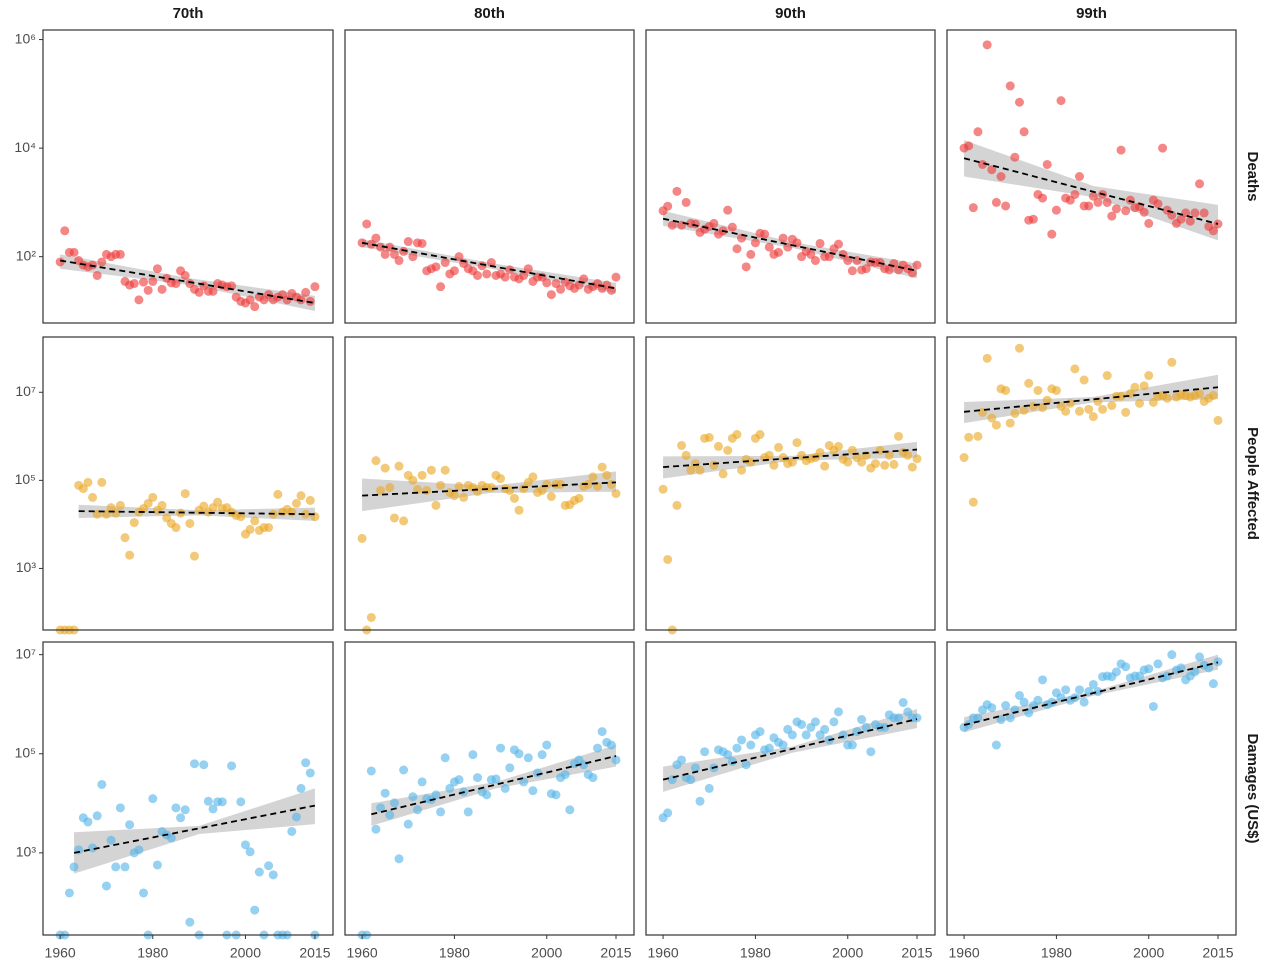 The height and width of the screenshot is (967, 1272). I want to click on trend-line, so click(790, 244).